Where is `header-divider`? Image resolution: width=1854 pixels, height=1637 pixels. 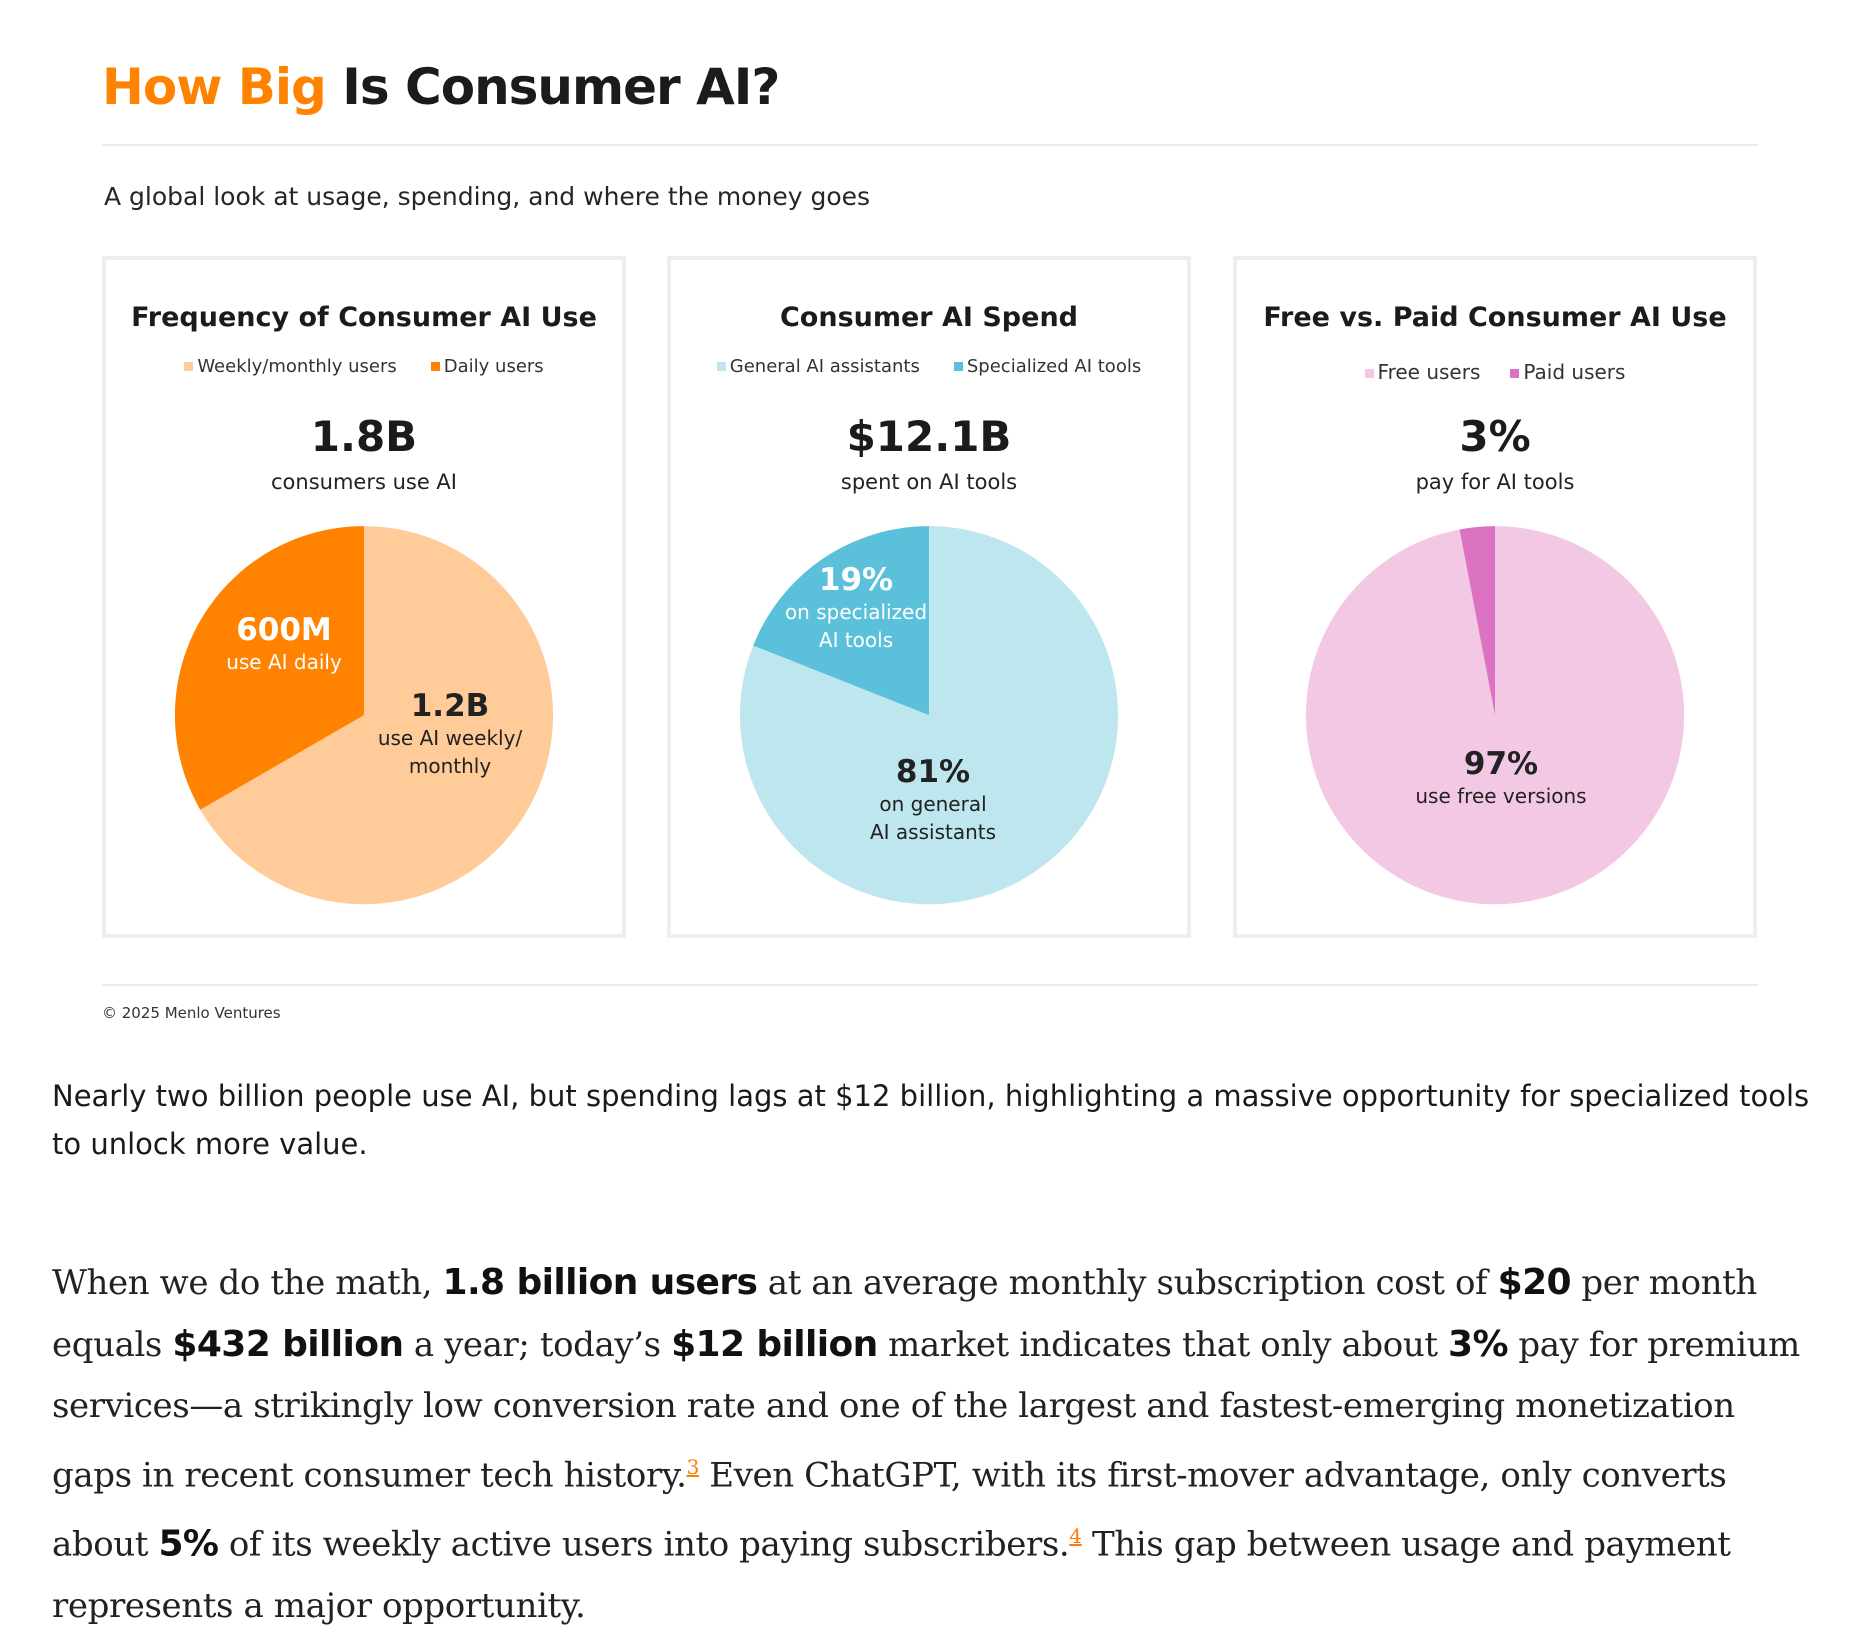 header-divider is located at coordinates (930, 145).